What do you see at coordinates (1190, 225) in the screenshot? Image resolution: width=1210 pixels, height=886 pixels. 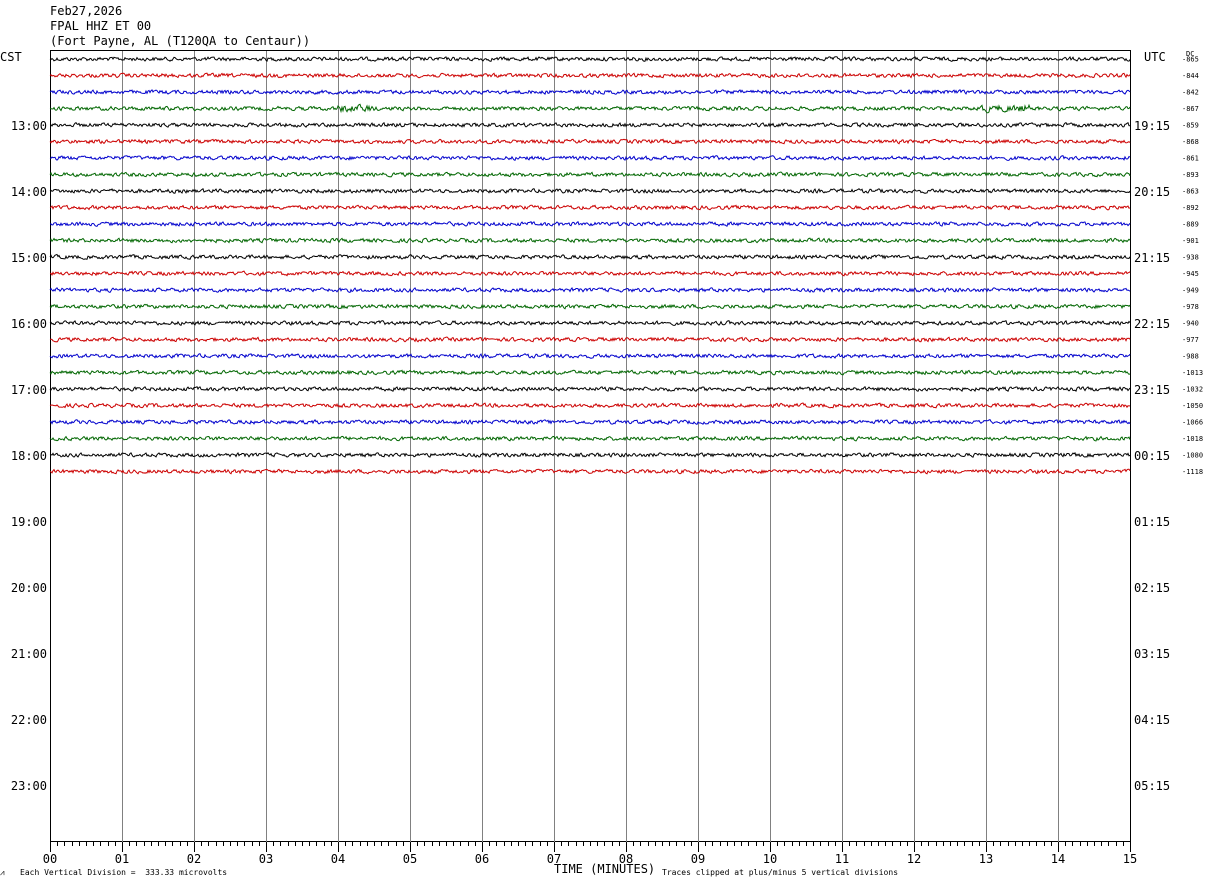 I see `dc-offset-label: -889` at bounding box center [1190, 225].